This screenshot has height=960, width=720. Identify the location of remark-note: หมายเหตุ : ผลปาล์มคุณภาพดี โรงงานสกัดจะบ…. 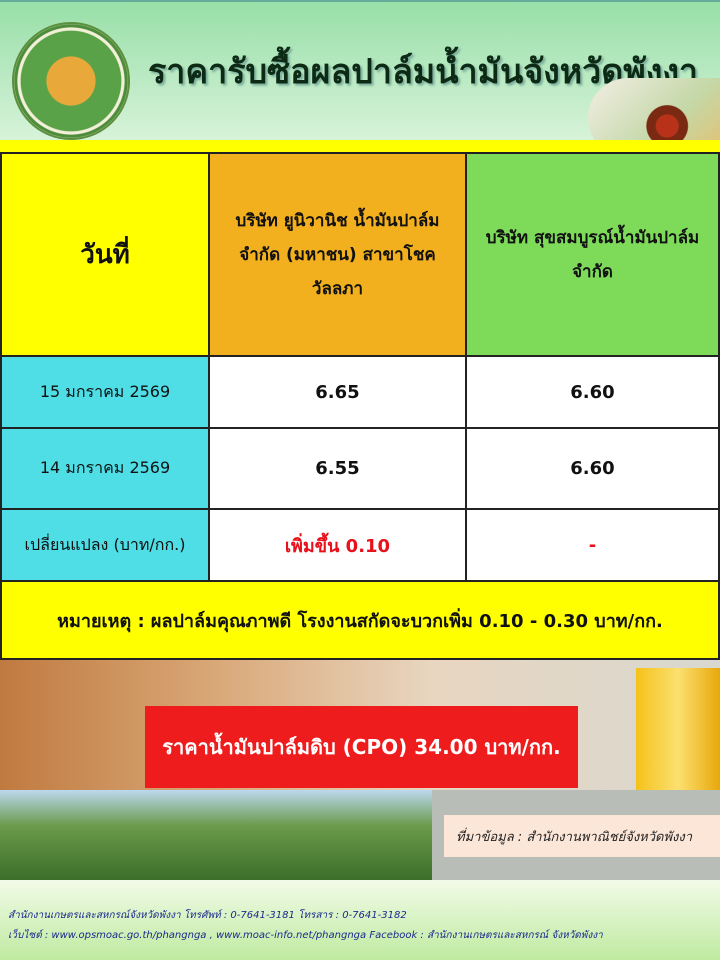
(360, 620).